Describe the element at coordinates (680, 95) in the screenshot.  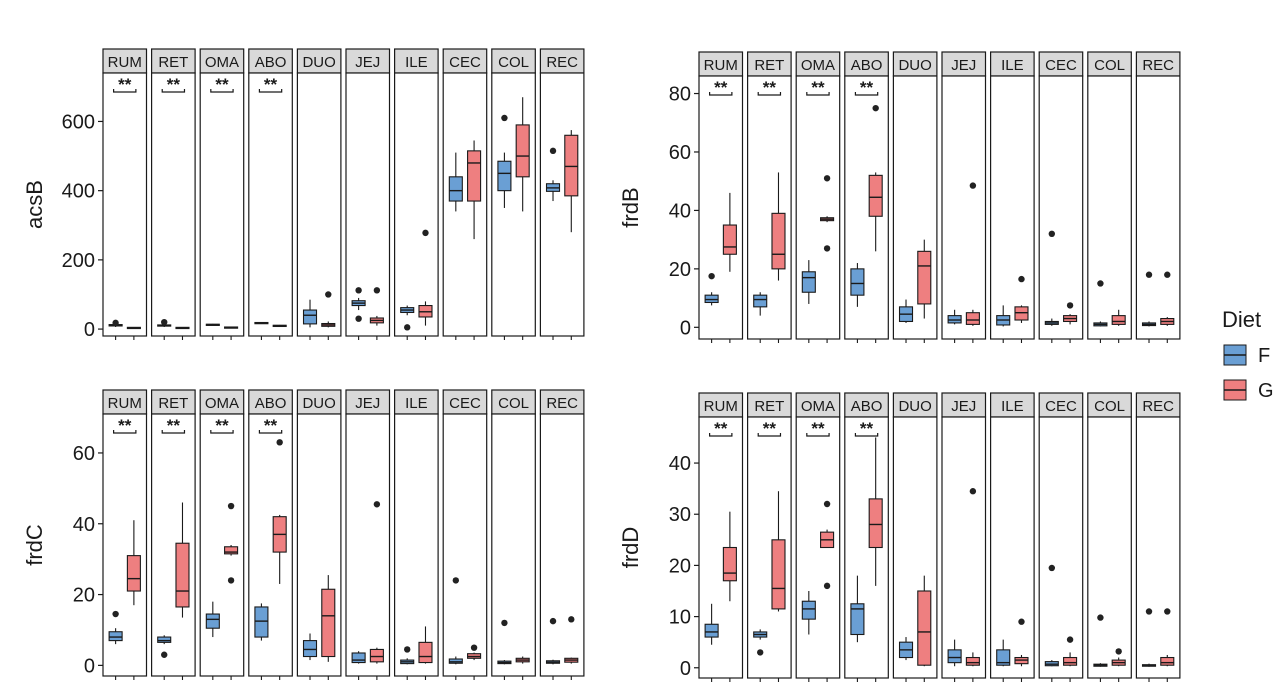
I see `y-tick-label: 80` at that location.